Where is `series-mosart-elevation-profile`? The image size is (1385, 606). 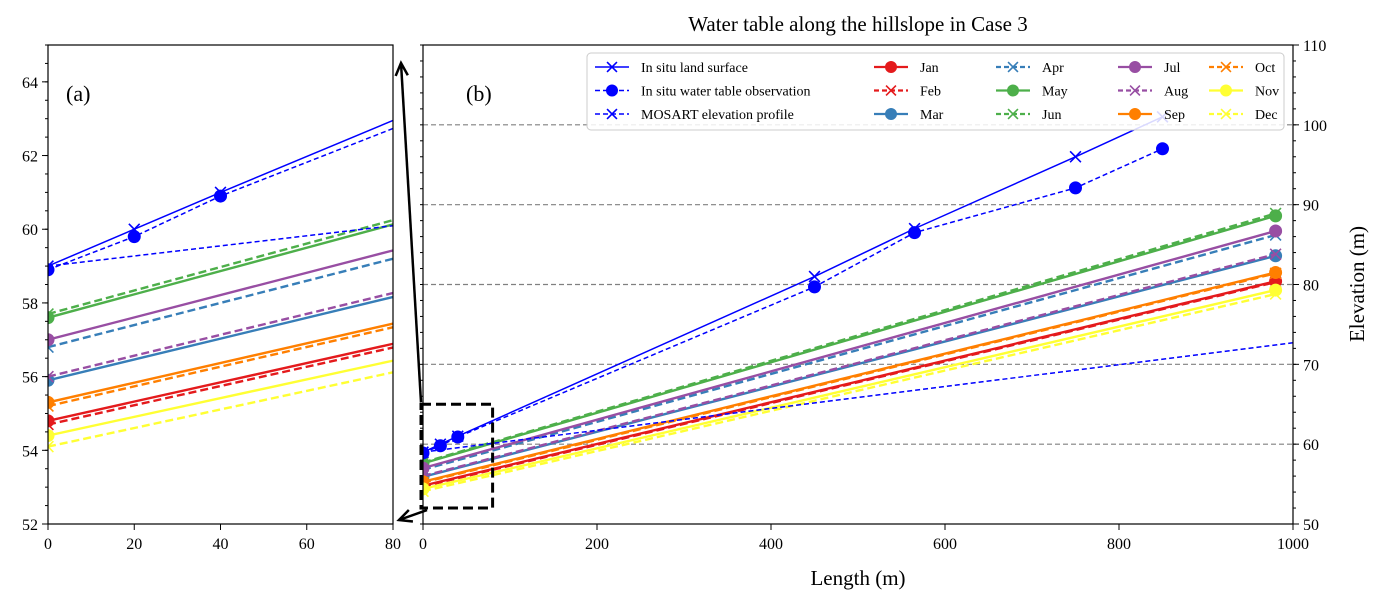
series-mosart-elevation-profile is located at coordinates (220, 245).